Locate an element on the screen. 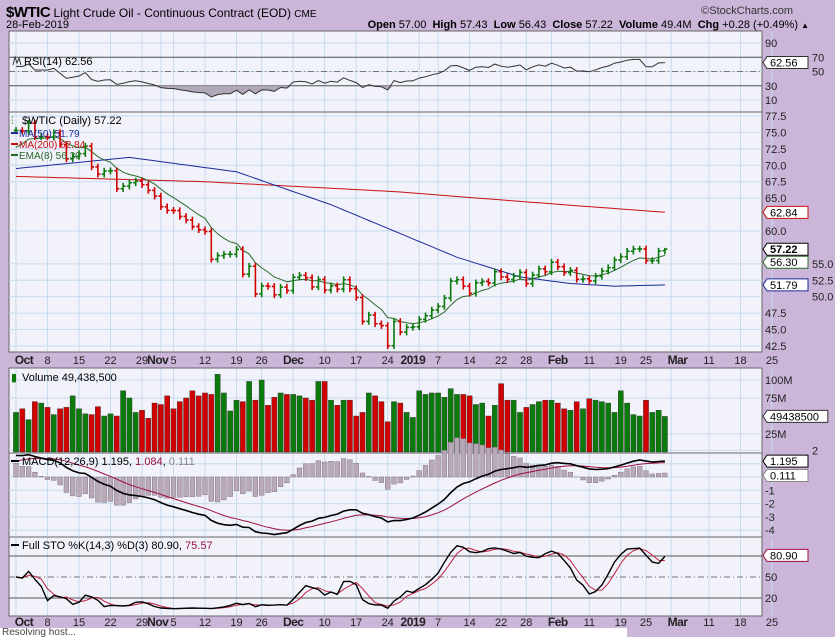 The image size is (835, 637). close-label: Close is located at coordinates (567, 25).